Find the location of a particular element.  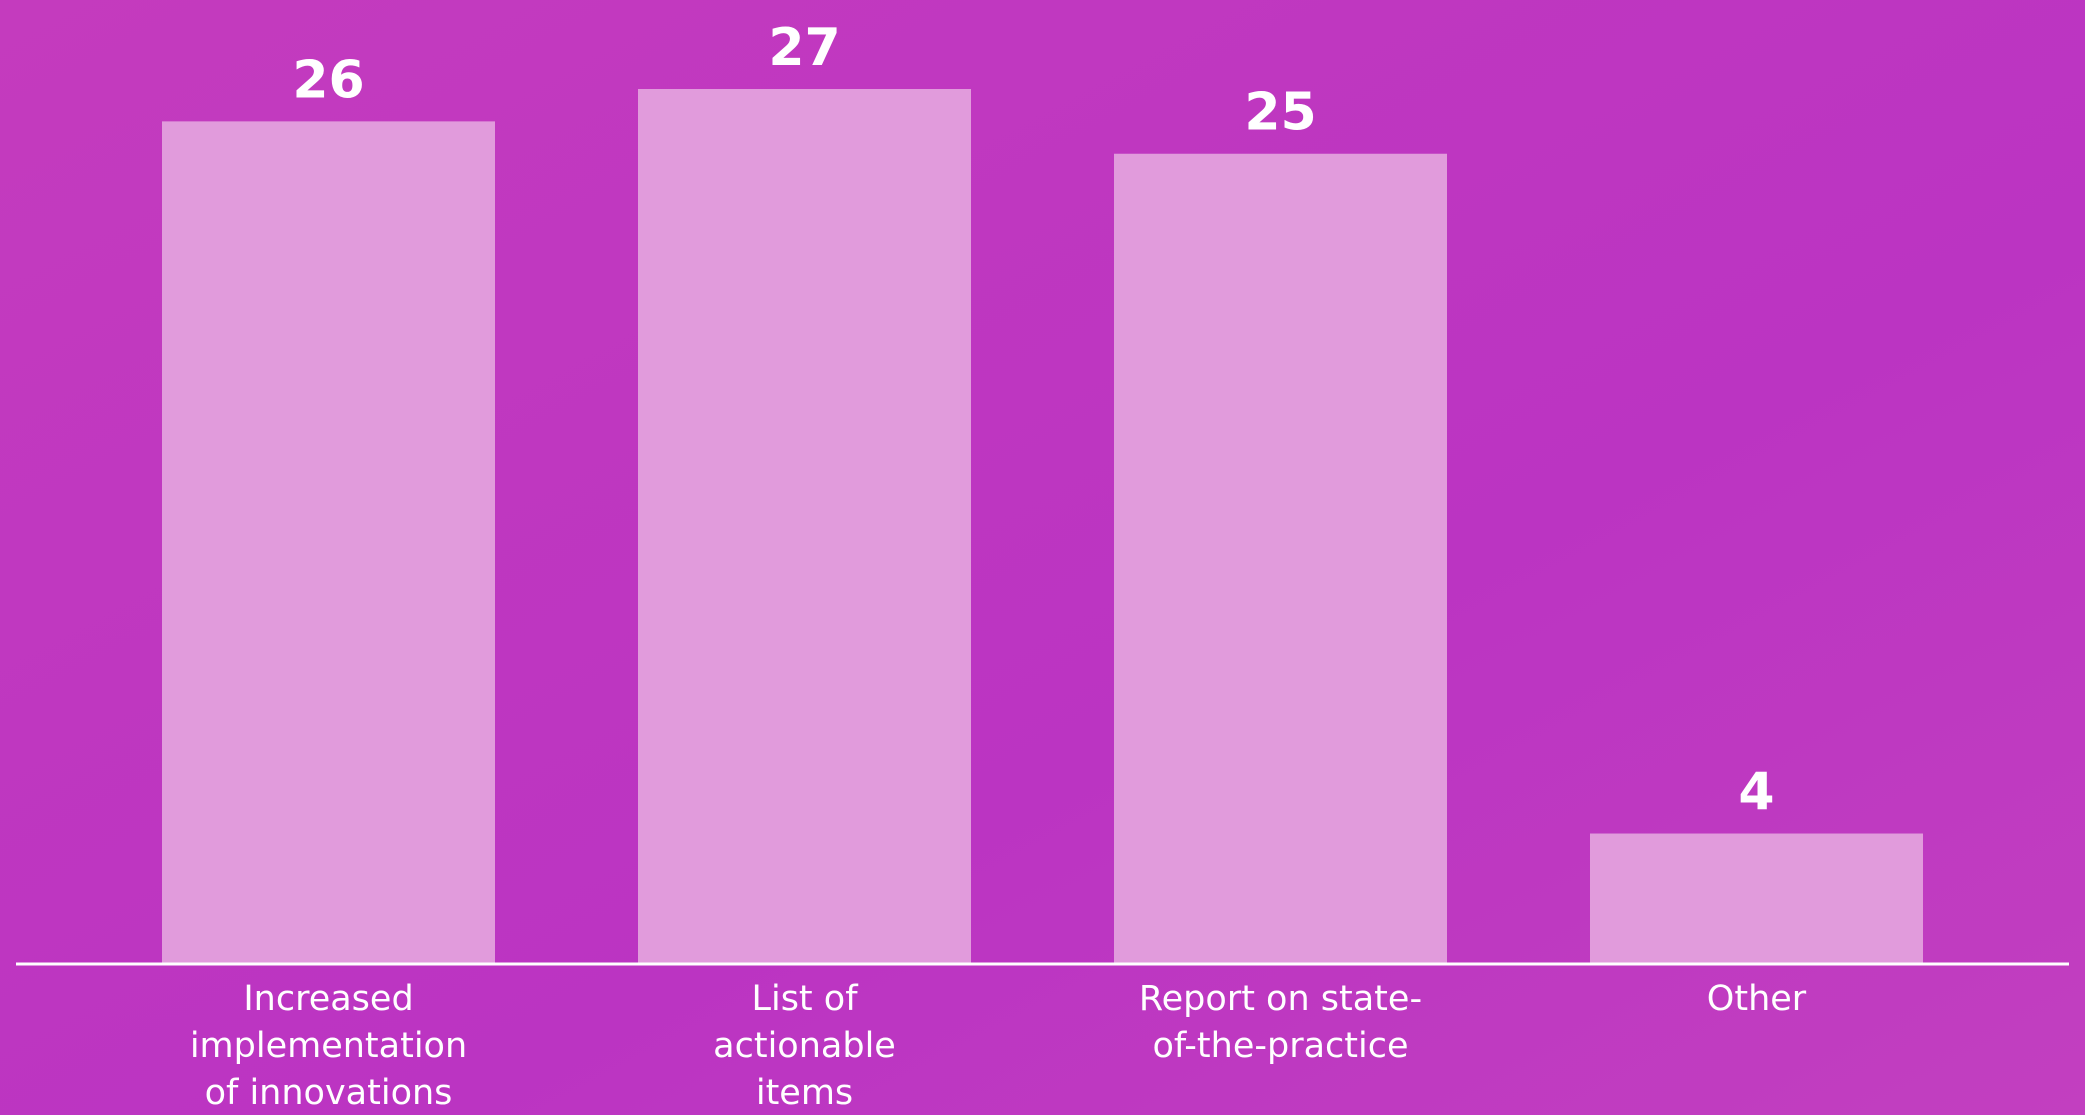

x-tick-label: Increased is located at coordinates (328, 999).